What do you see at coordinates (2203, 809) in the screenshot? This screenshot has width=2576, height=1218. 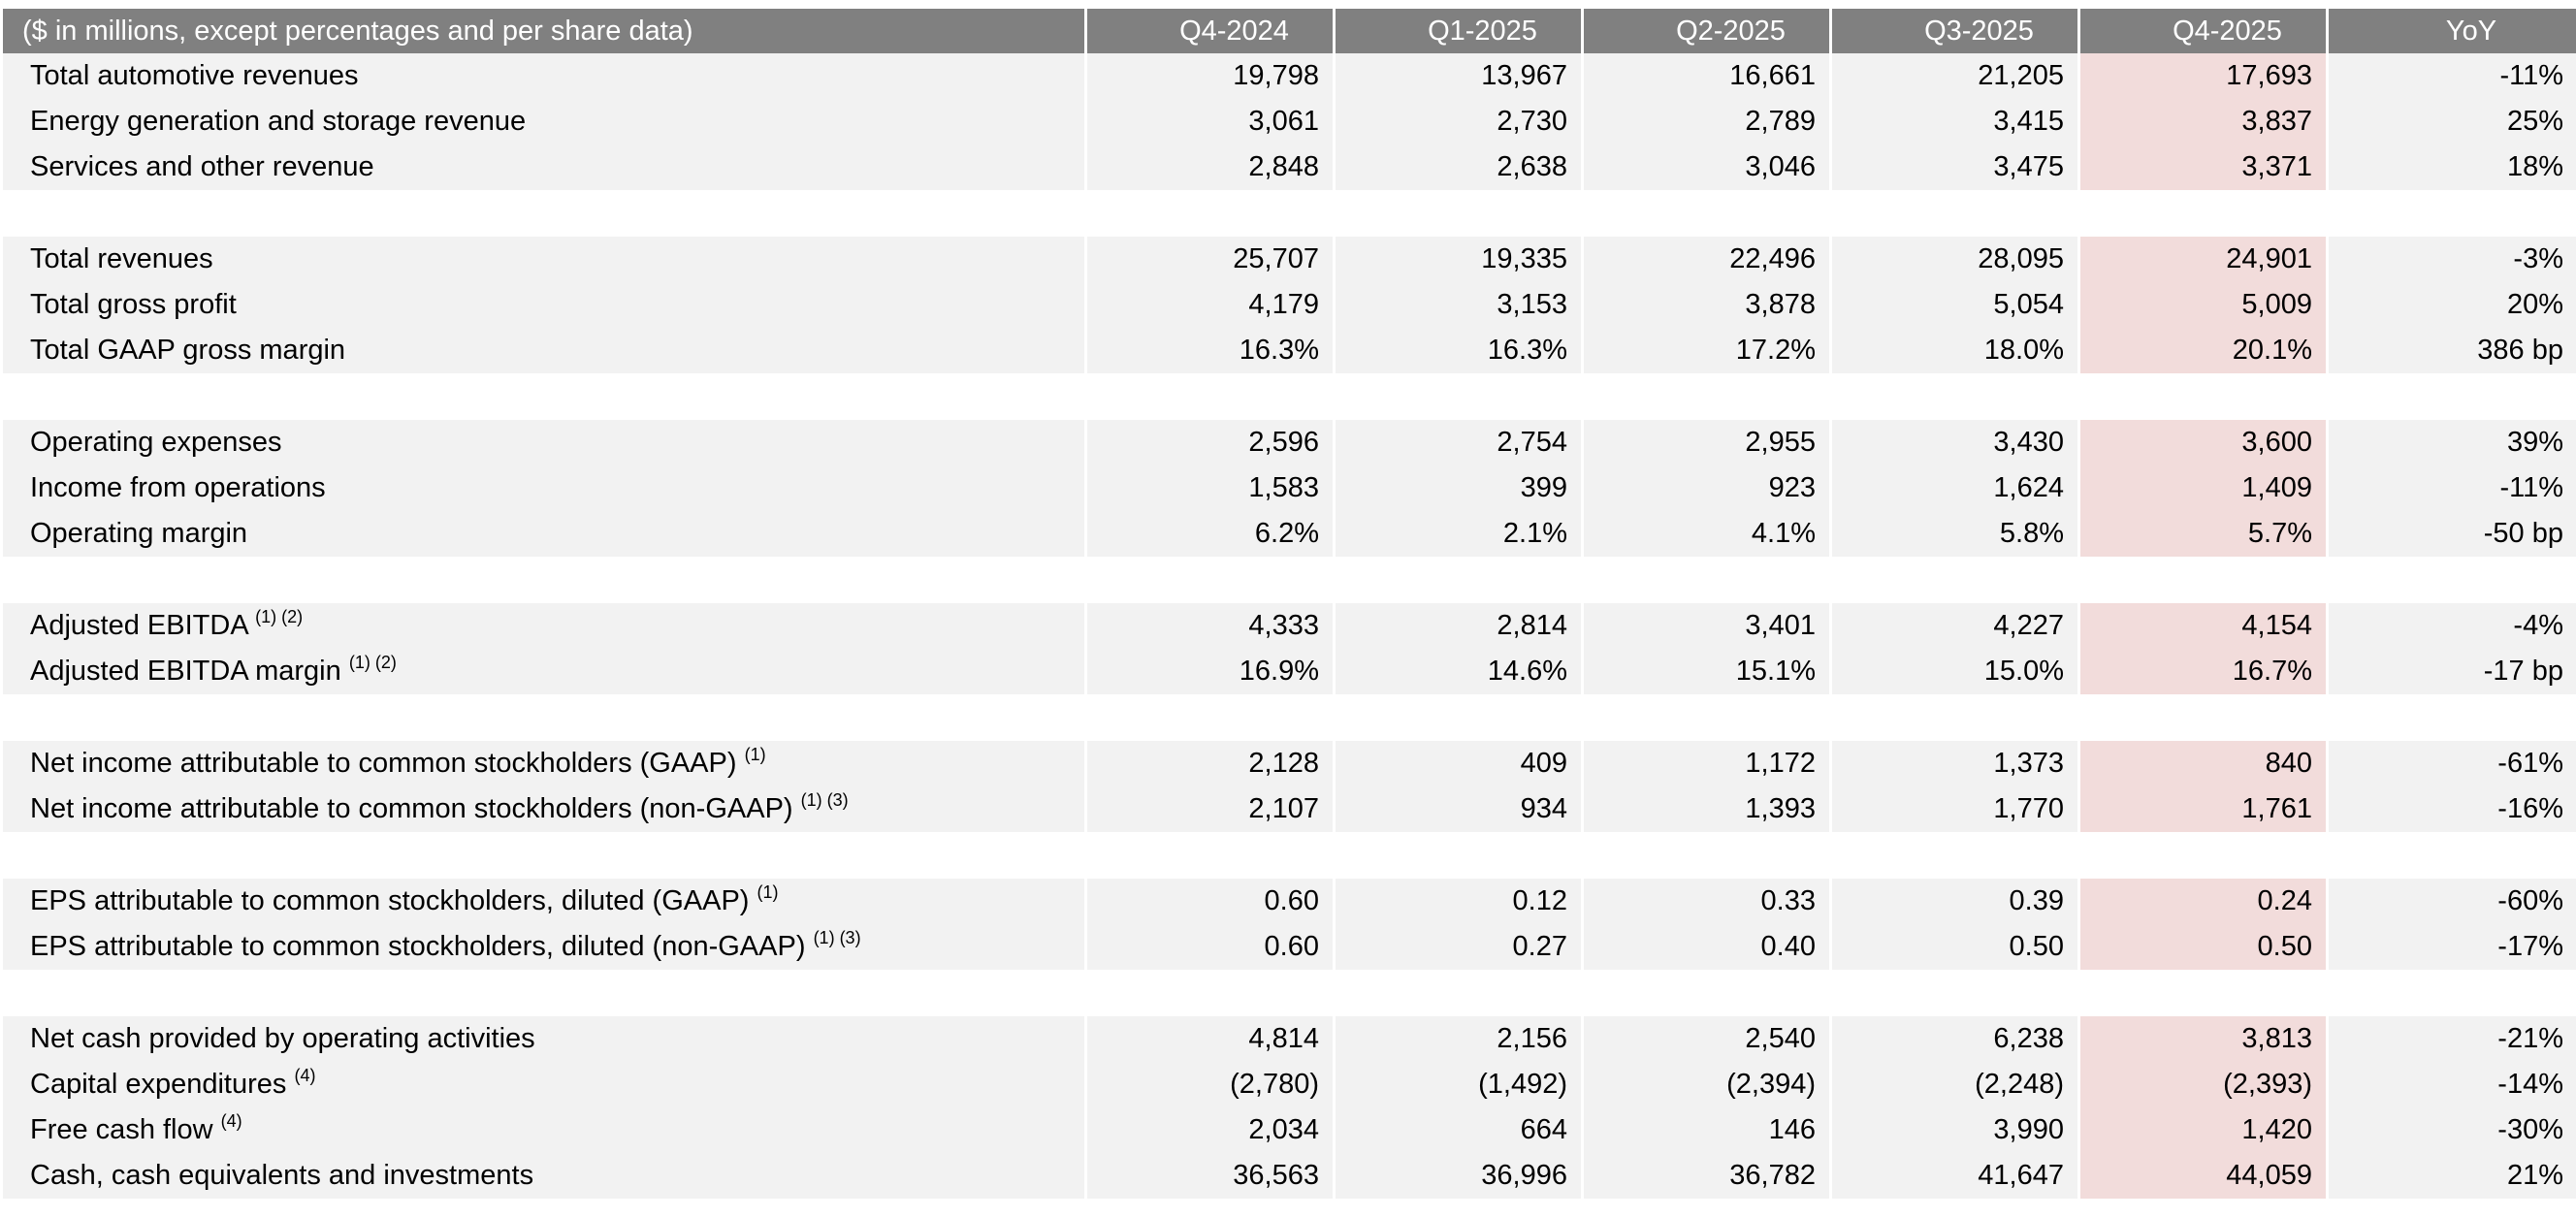 I see `highlighted-value-cell: 1,761` at bounding box center [2203, 809].